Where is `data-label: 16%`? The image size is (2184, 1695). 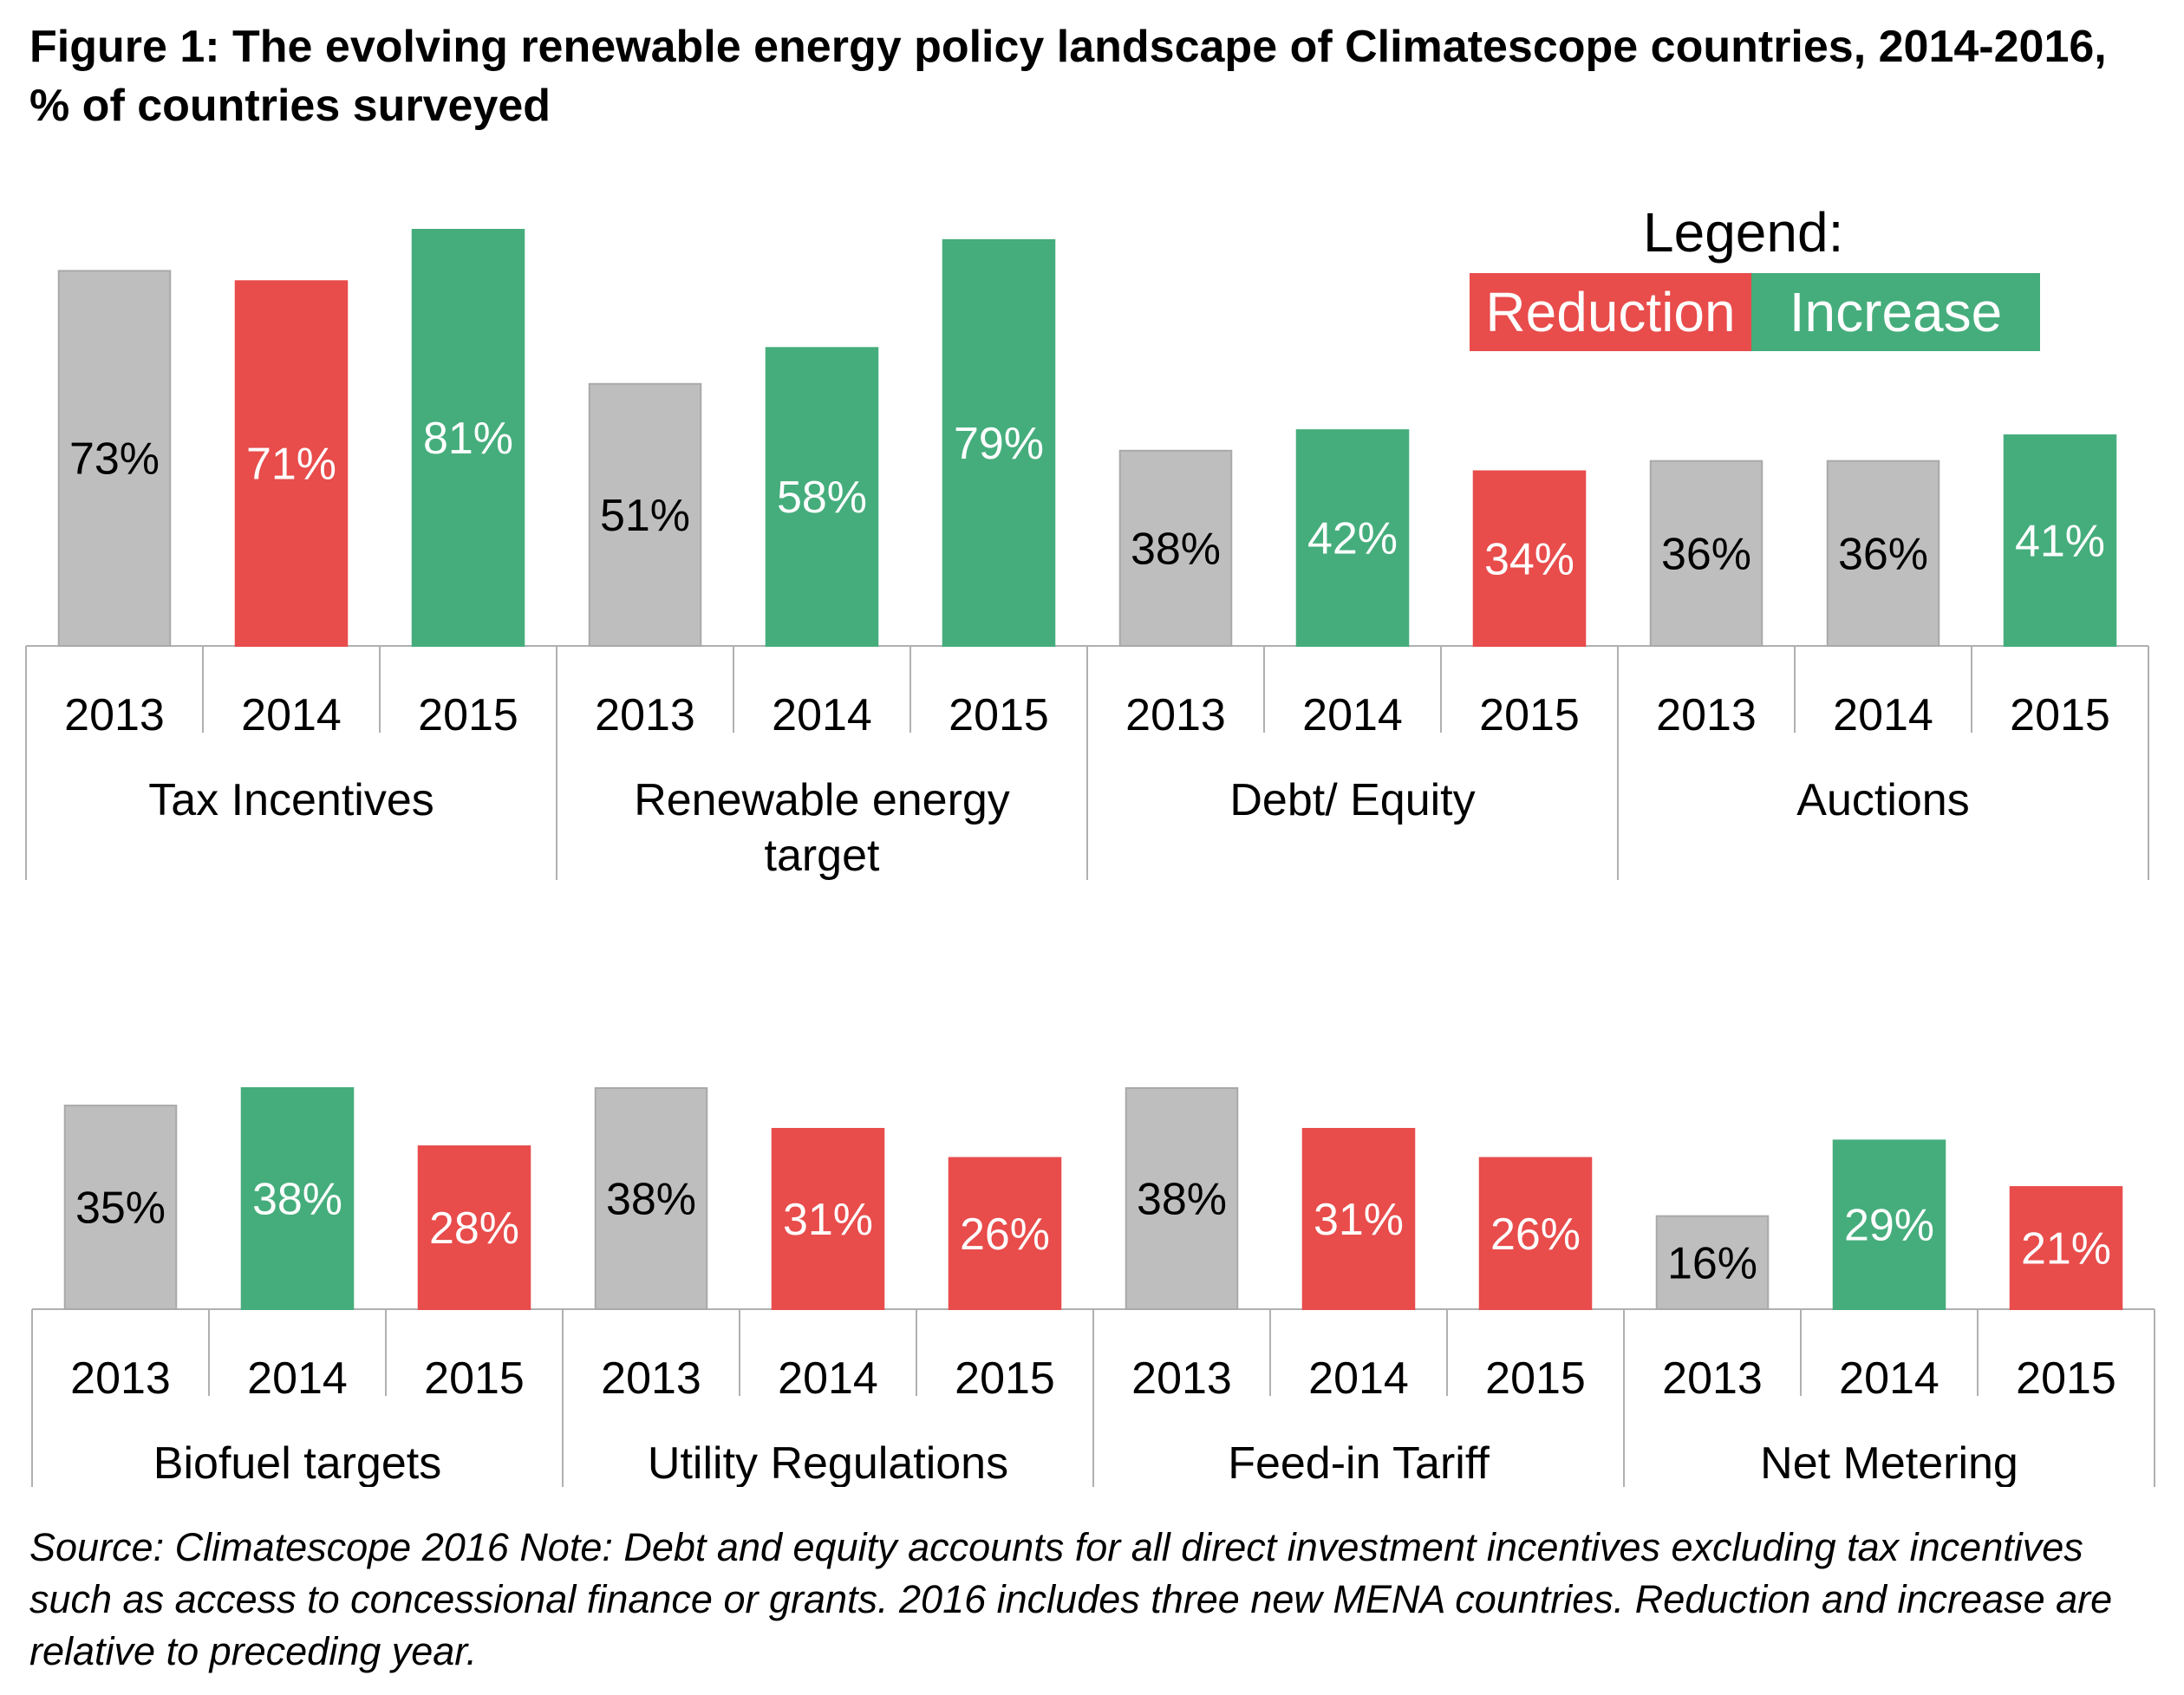
data-label: 16% is located at coordinates (1712, 1263).